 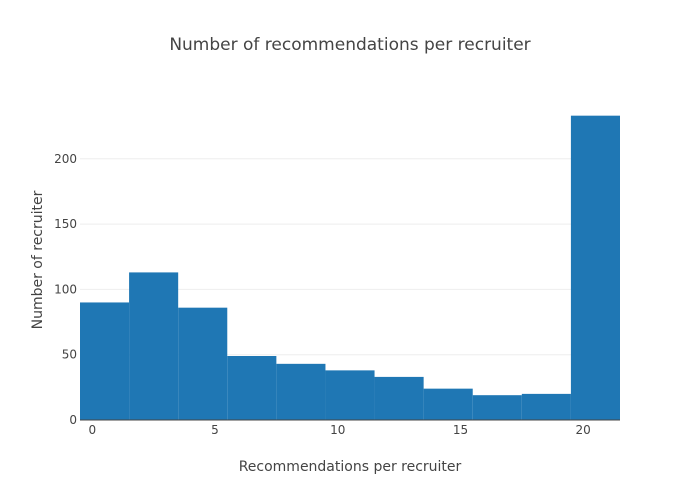 What do you see at coordinates (349, 45) in the screenshot?
I see `chart-title: Number of recommendations per recruiter` at bounding box center [349, 45].